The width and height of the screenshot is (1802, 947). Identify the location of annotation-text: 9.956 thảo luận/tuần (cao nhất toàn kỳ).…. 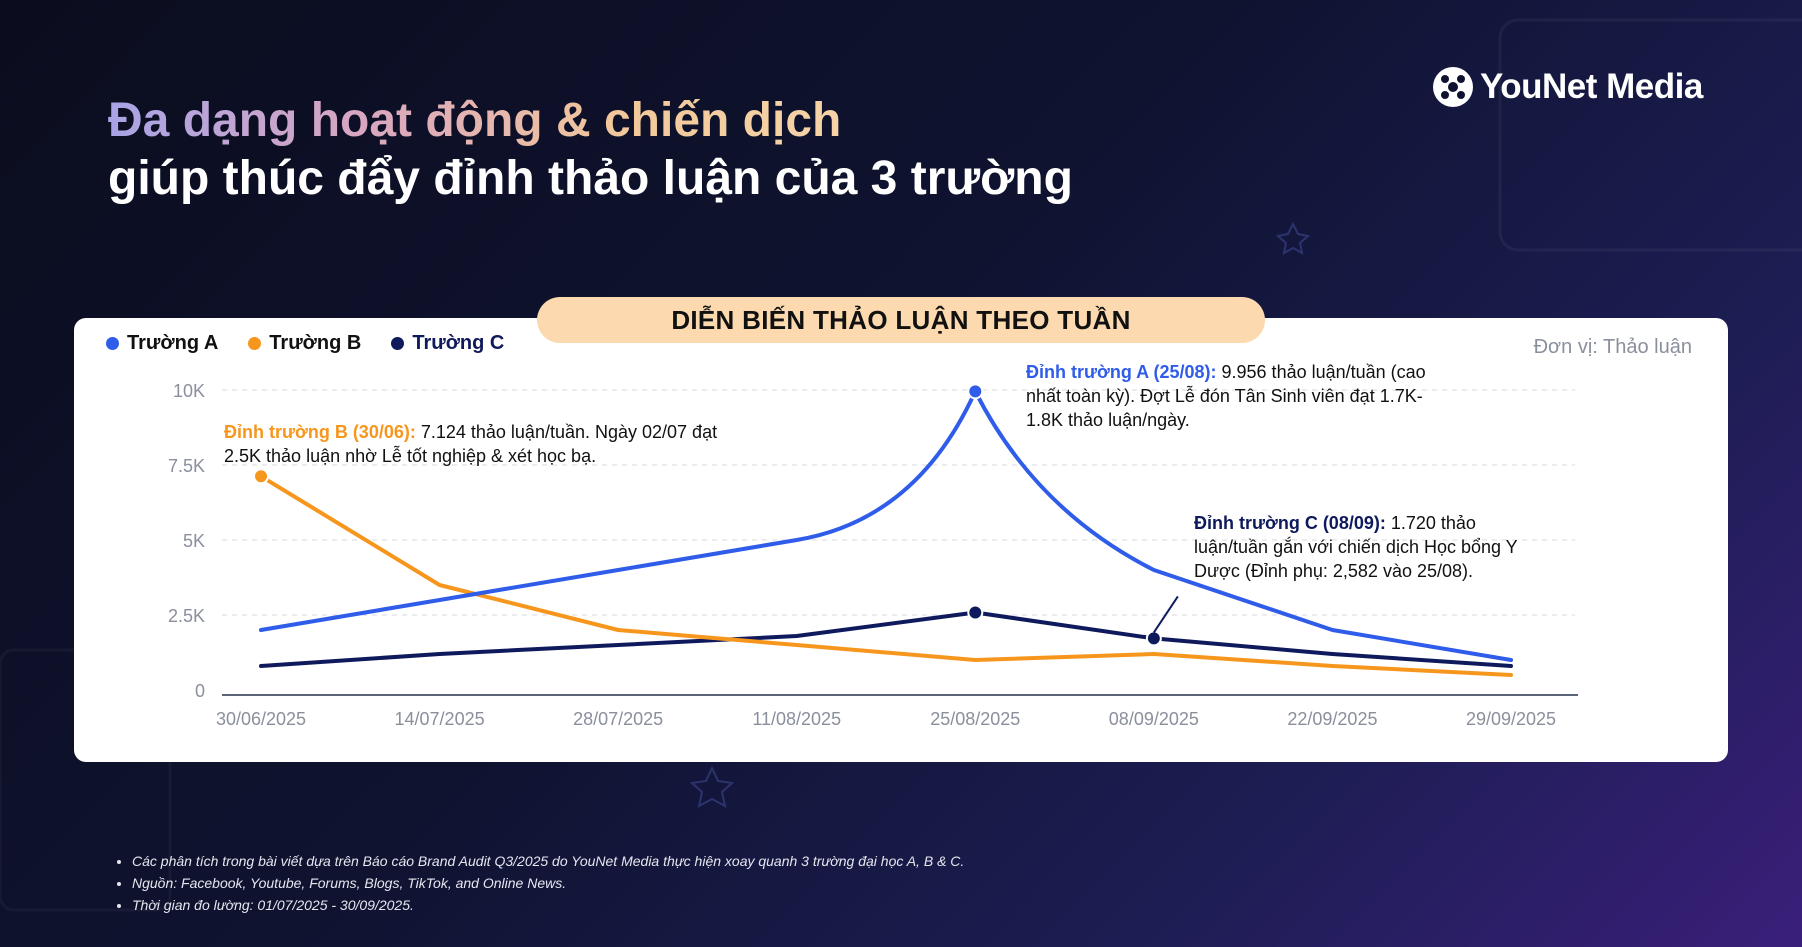
(1226, 396).